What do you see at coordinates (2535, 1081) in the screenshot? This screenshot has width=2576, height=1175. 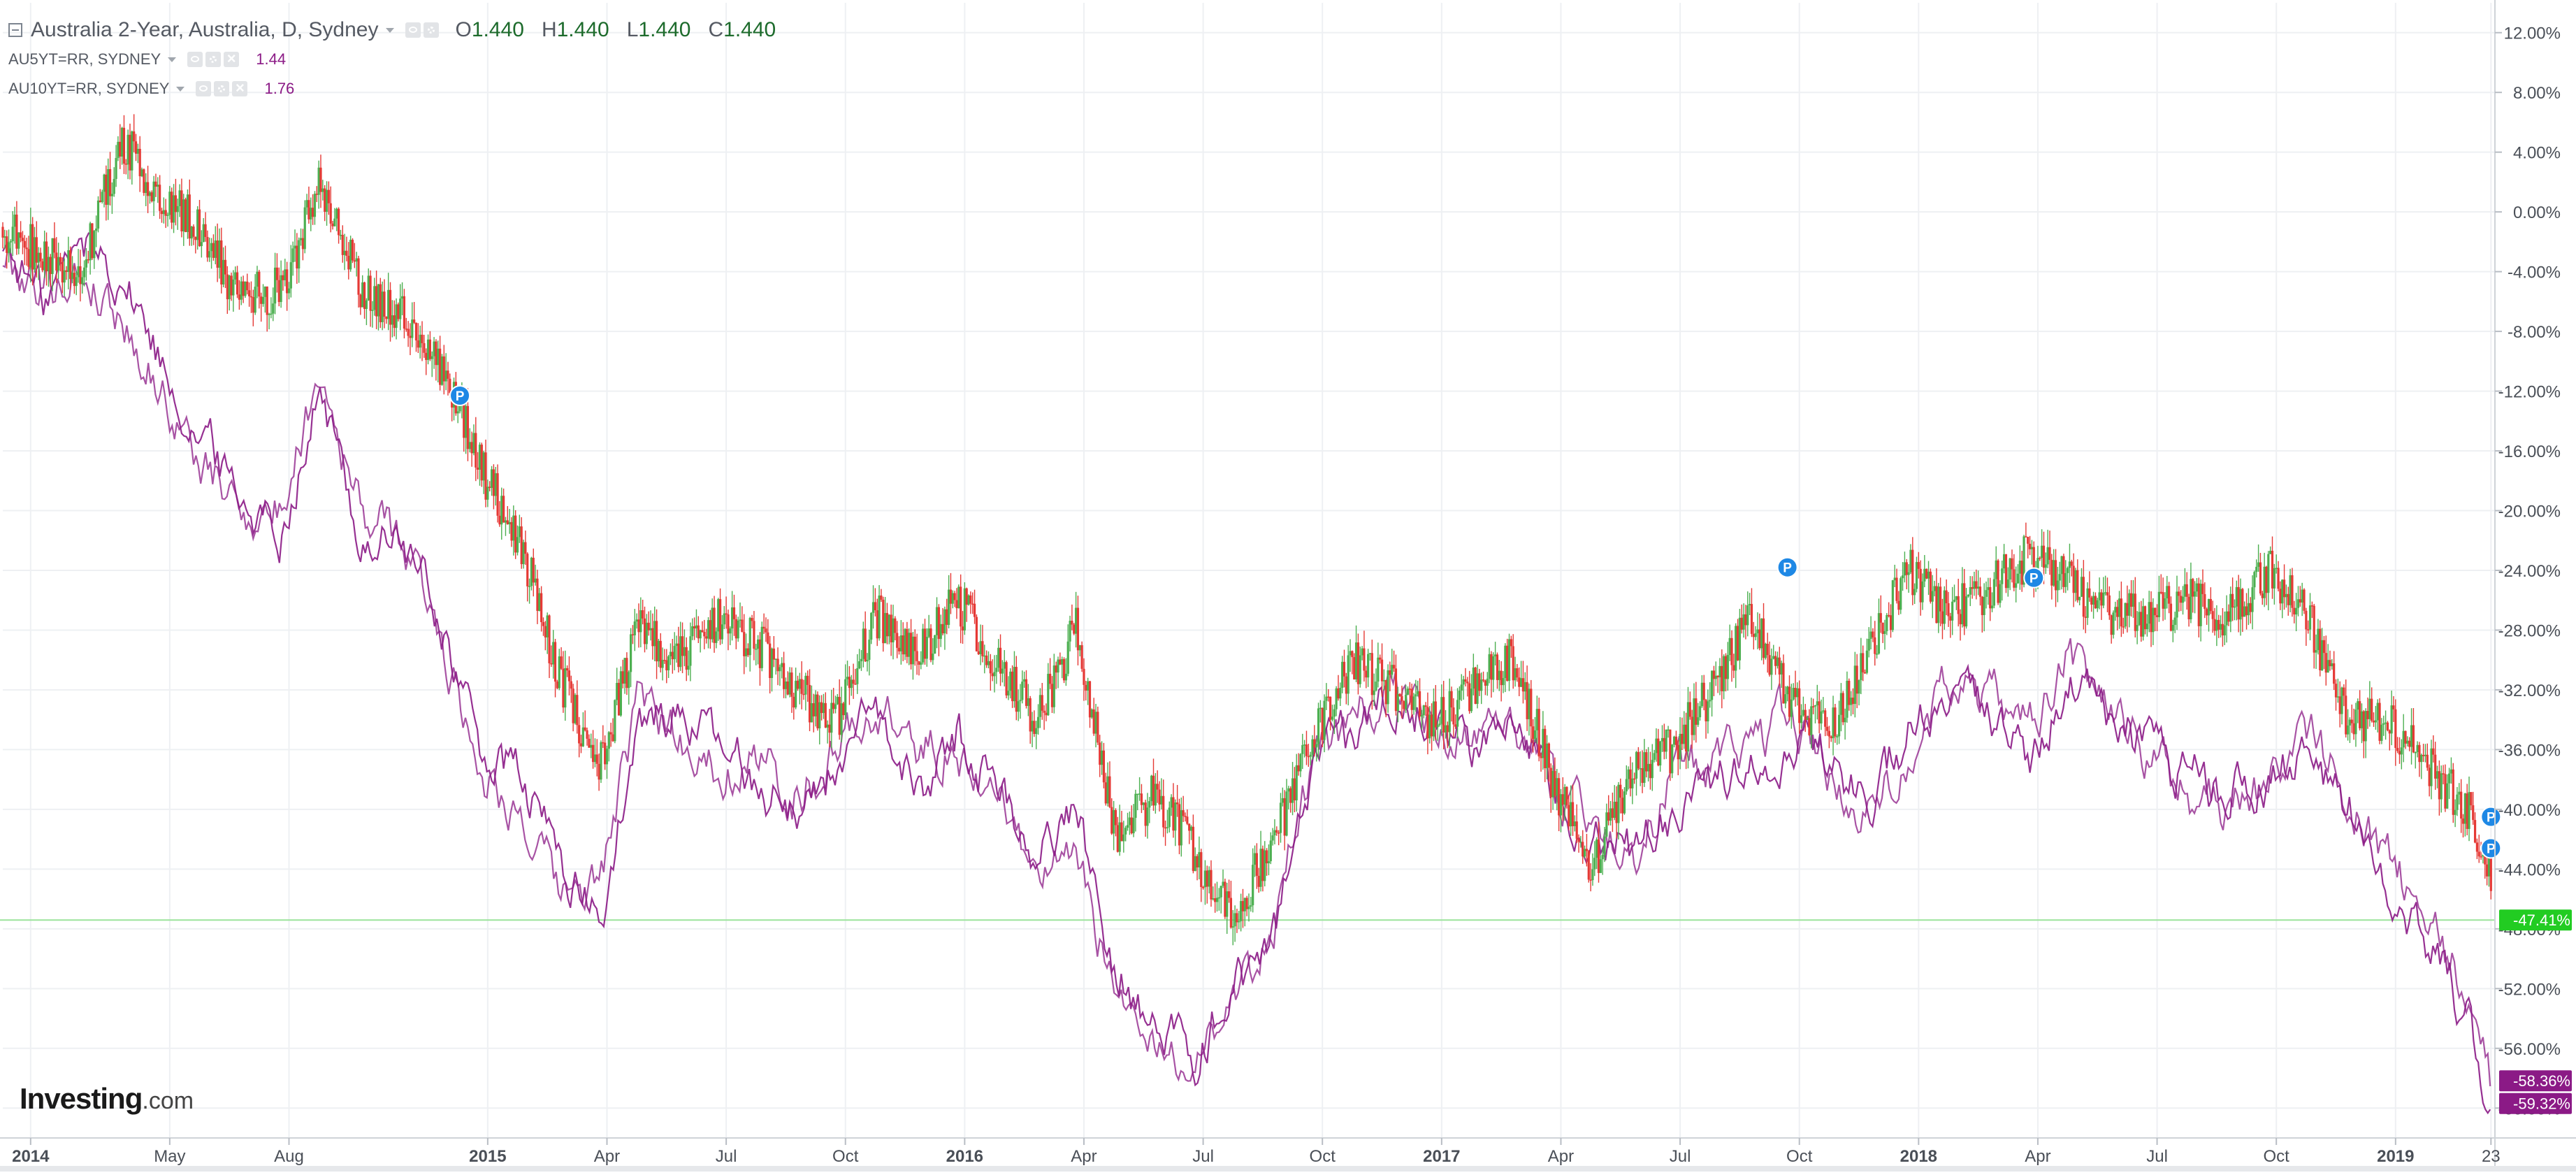 I see `last-value-badge` at bounding box center [2535, 1081].